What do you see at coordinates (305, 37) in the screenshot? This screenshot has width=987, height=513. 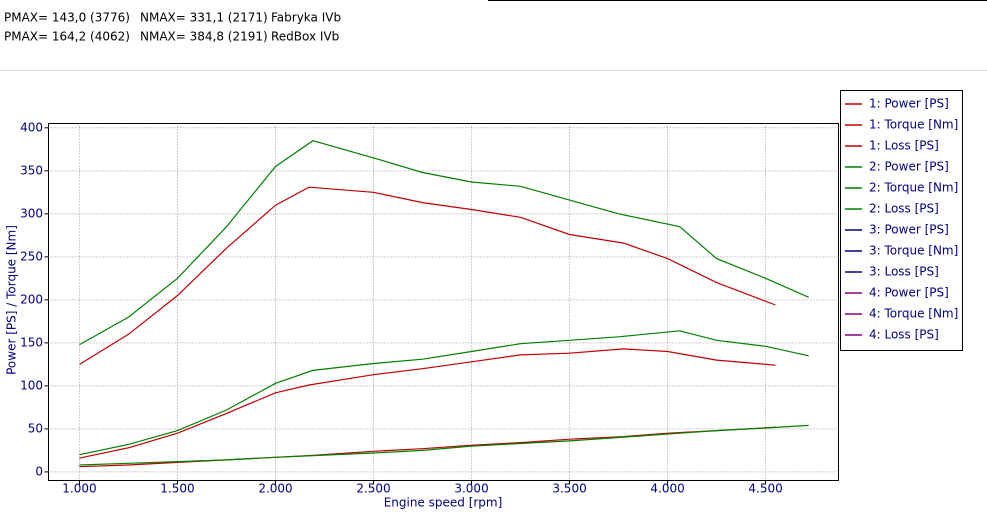 I see `header-text: RedBox IVb` at bounding box center [305, 37].